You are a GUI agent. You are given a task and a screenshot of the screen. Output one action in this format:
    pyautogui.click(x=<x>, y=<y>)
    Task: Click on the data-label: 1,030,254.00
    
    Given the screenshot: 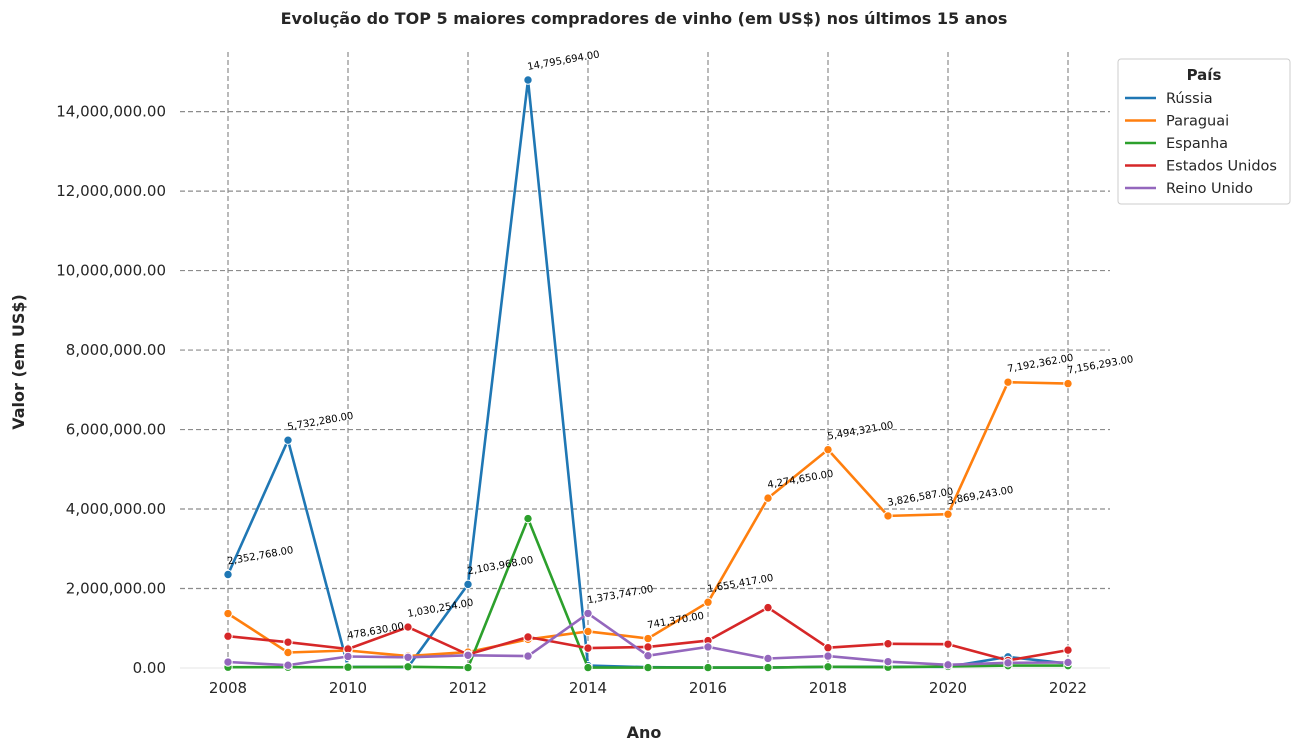 What is the action you would take?
    pyautogui.click(x=441, y=609)
    